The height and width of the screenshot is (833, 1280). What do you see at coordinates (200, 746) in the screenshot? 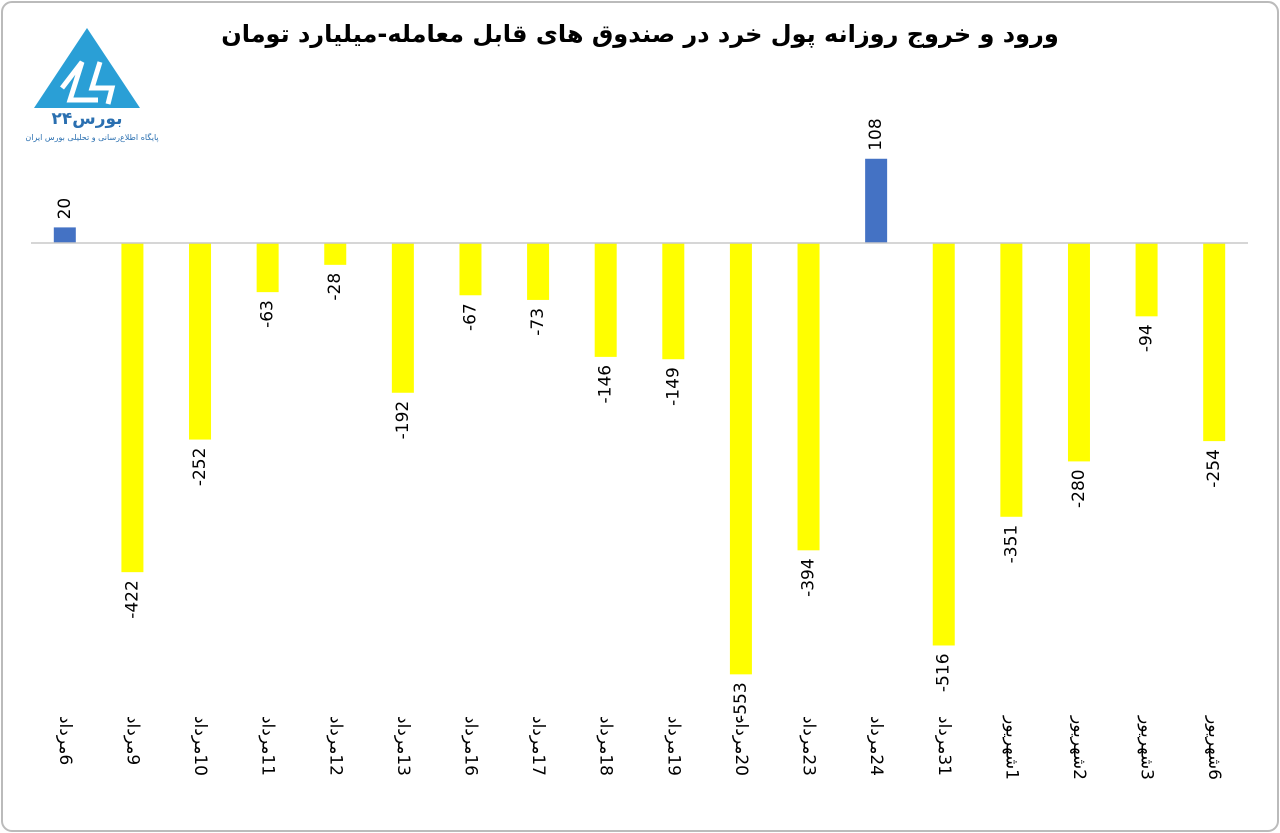
I see `x-tick-label: 10مرداد` at bounding box center [200, 746].